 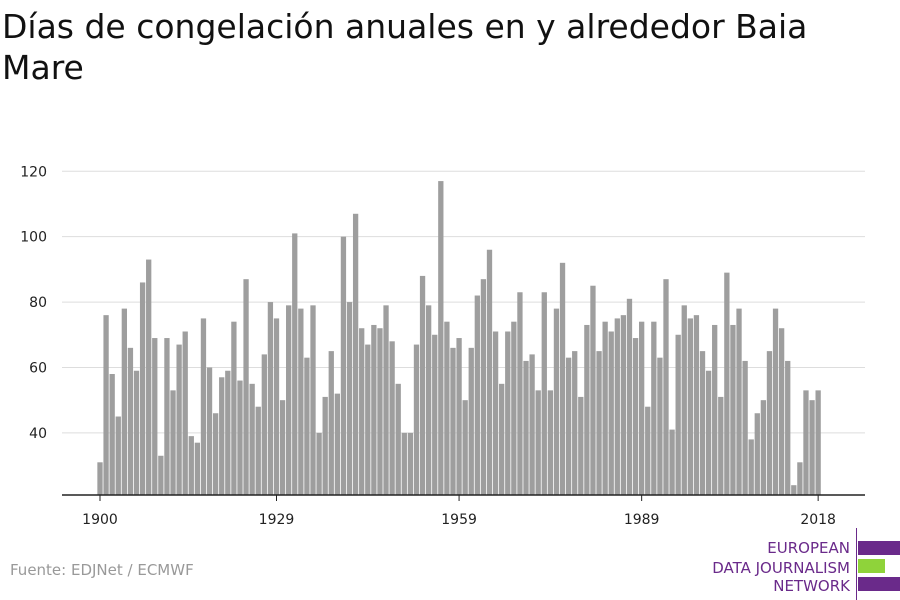 I want to click on bar-2018, so click(x=818, y=442).